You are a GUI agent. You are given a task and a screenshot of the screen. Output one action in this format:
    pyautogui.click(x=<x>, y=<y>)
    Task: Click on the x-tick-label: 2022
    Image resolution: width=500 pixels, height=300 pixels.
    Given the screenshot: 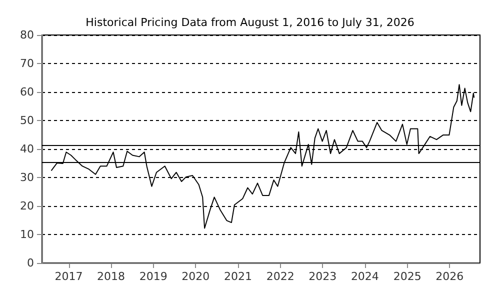 What is the action you would take?
    pyautogui.click(x=280, y=276)
    